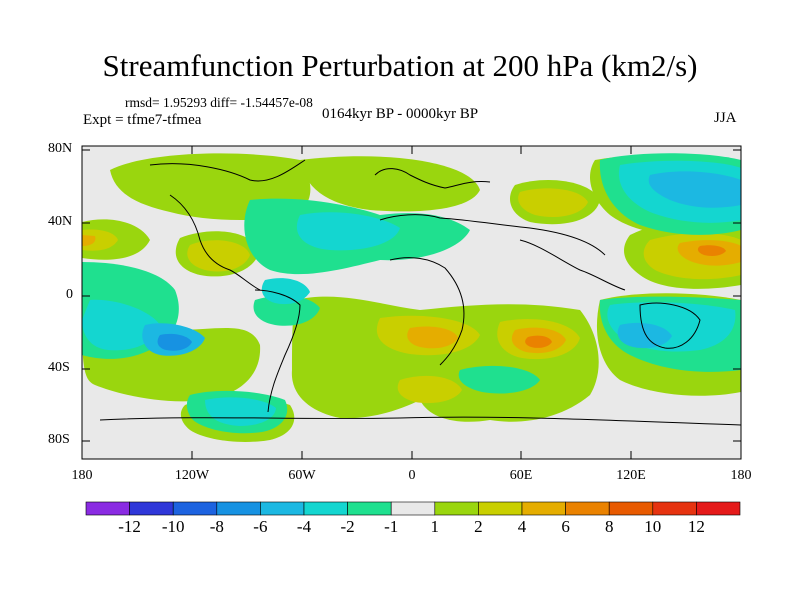 The width and height of the screenshot is (800, 600). Describe the element at coordinates (69, 294) in the screenshot. I see `lat-tick-0: 0` at that location.